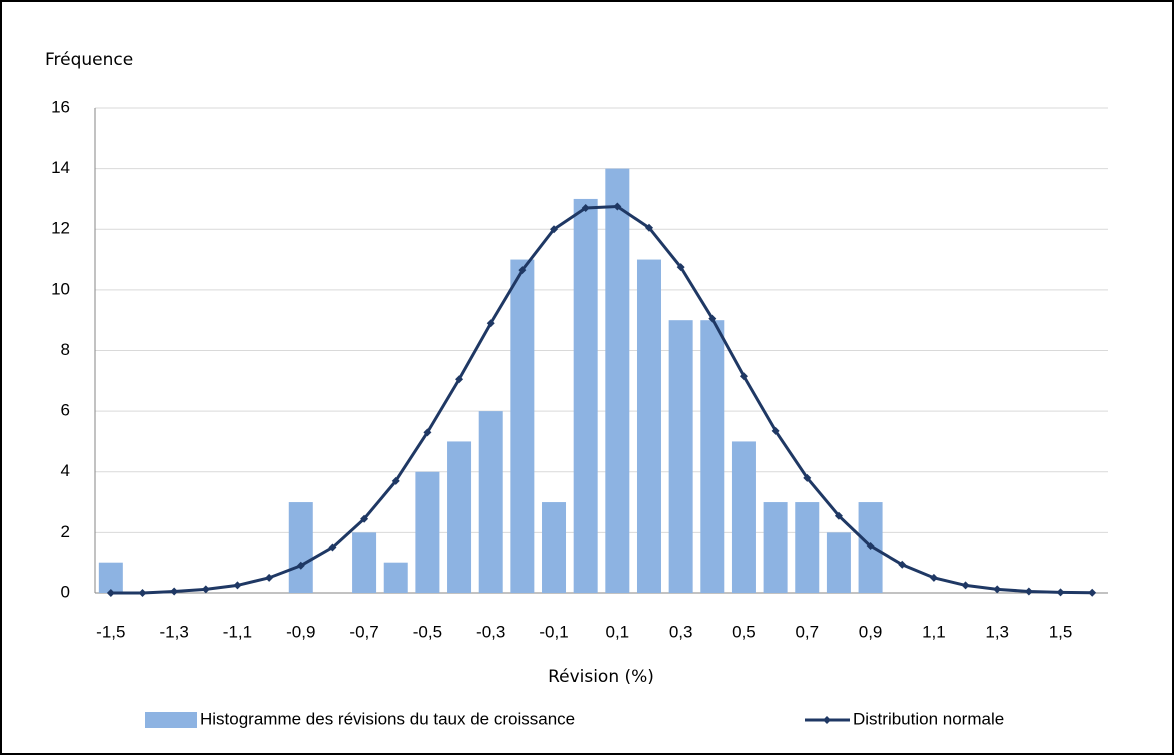  What do you see at coordinates (173, 631) in the screenshot?
I see `x-tick-label: -1,3` at bounding box center [173, 631].